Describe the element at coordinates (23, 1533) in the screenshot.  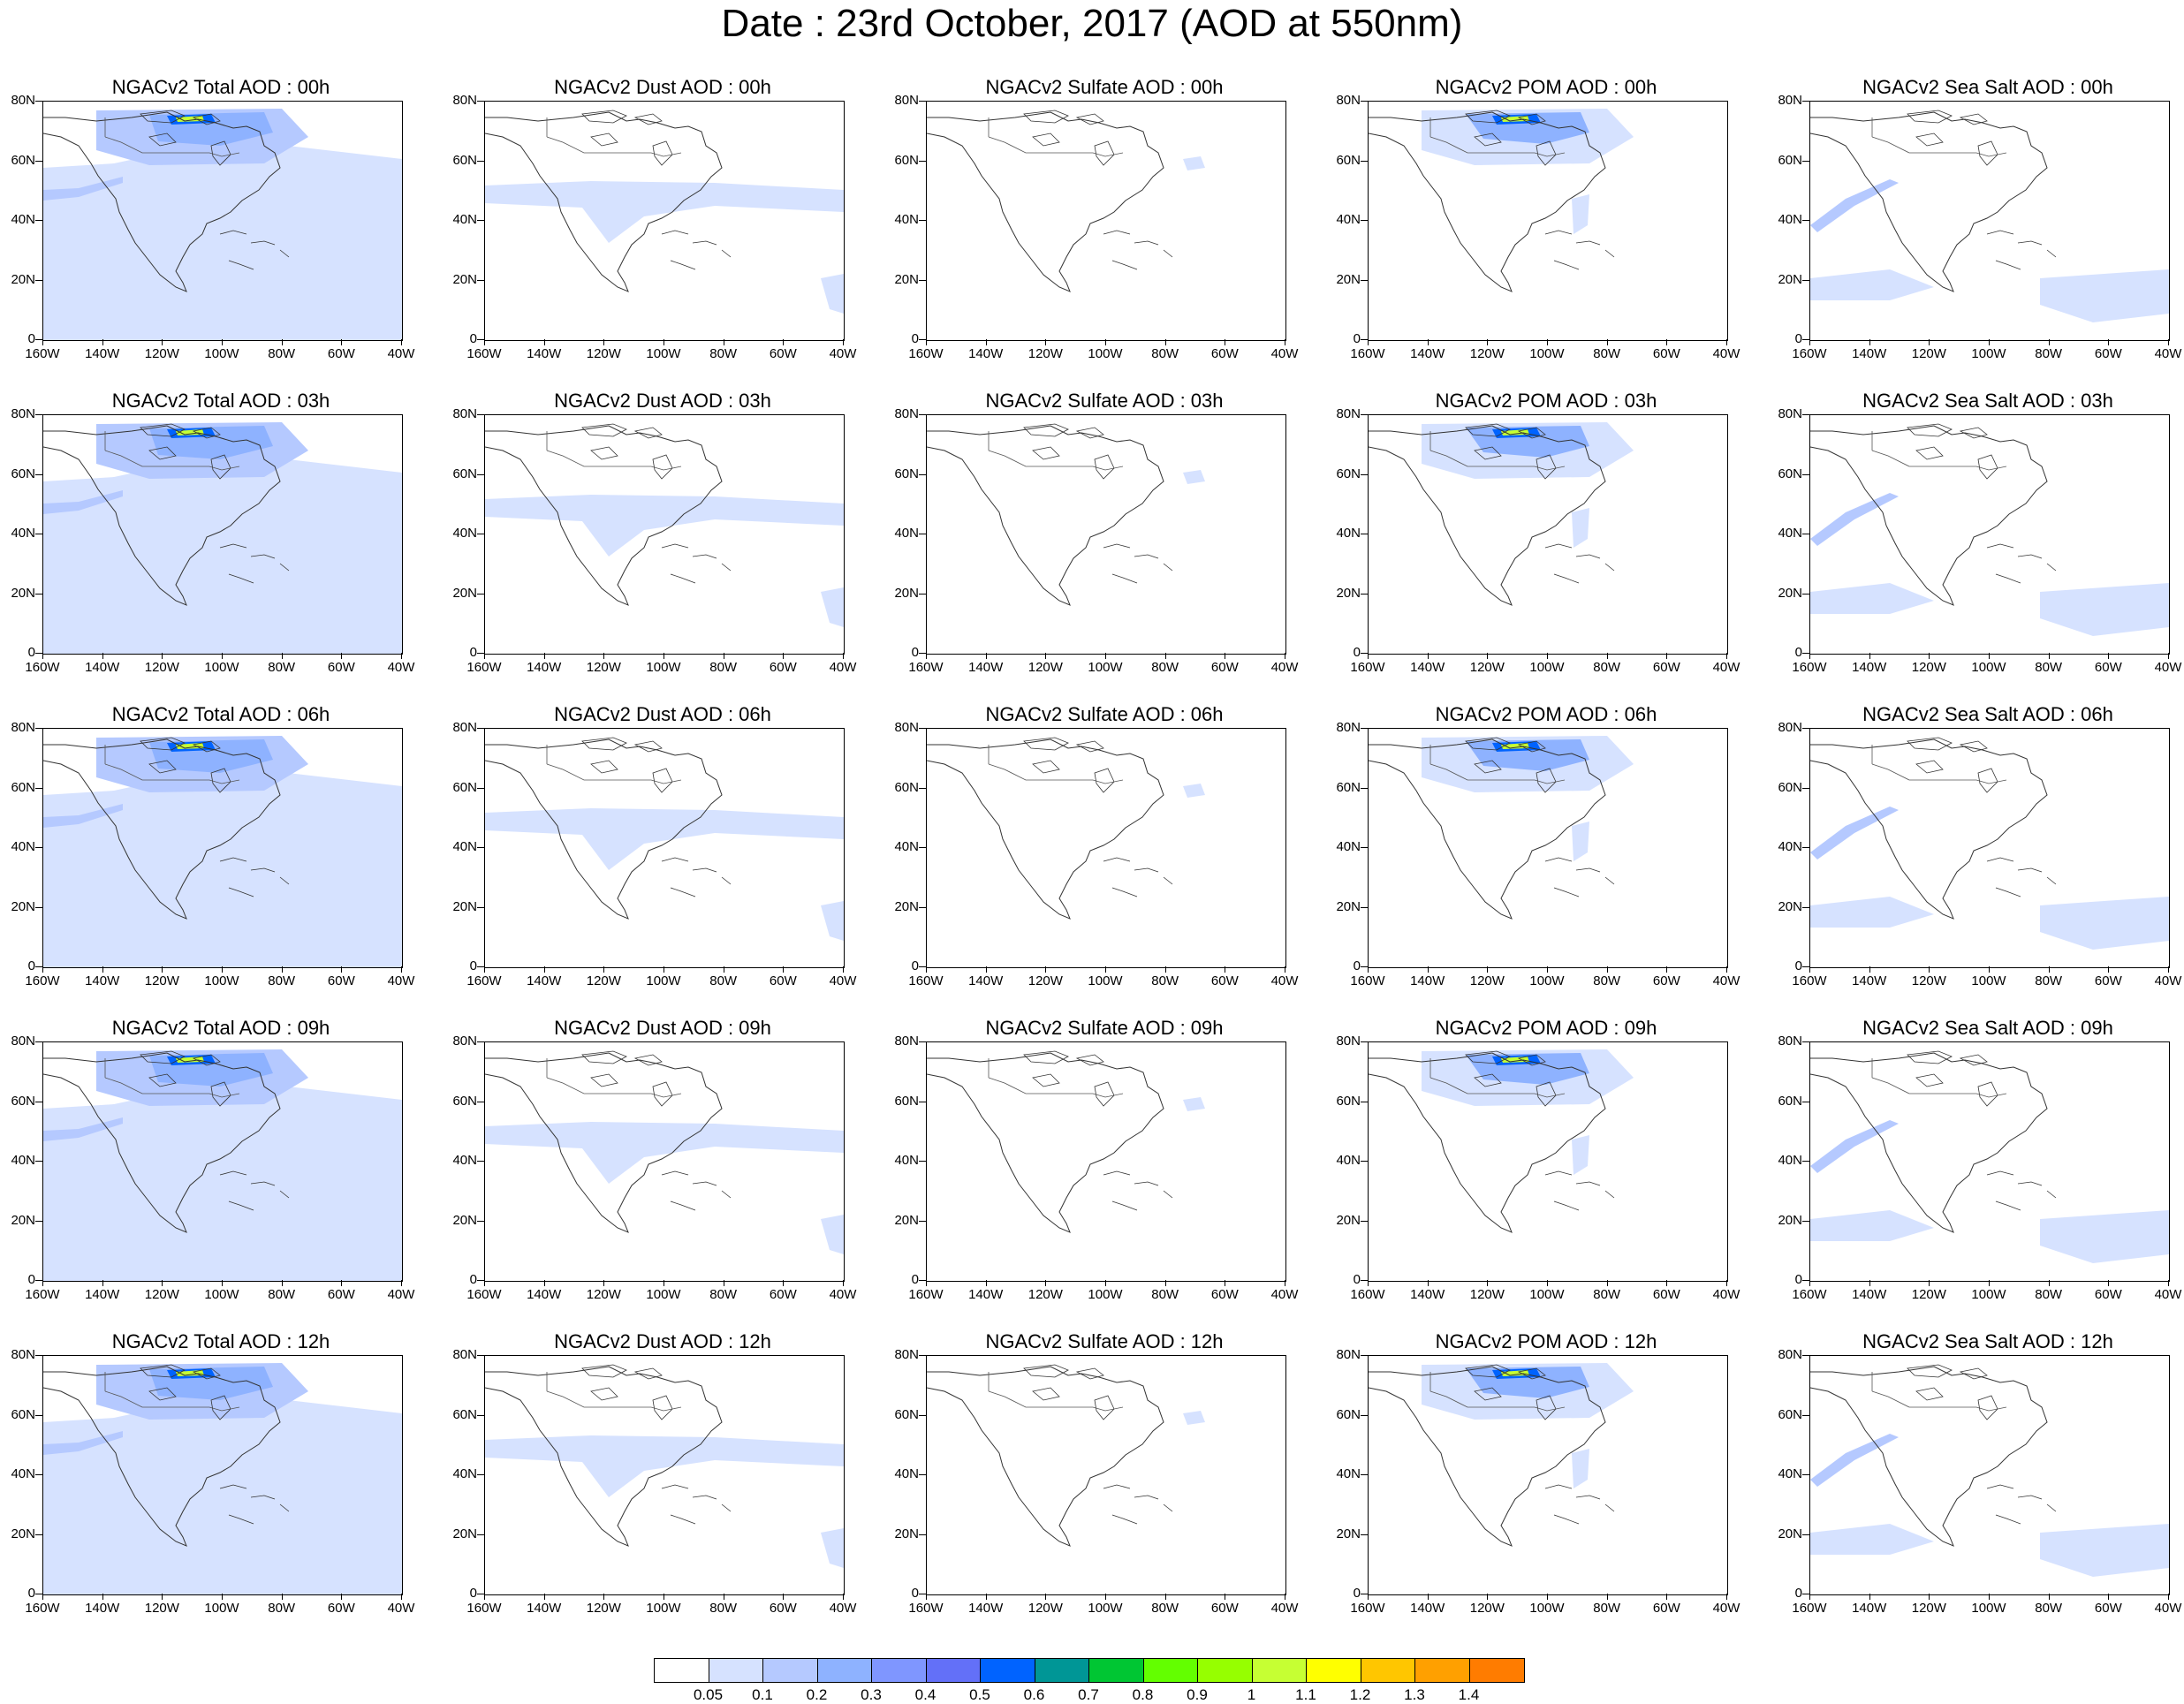
I see `lat-label: 20N` at that location.